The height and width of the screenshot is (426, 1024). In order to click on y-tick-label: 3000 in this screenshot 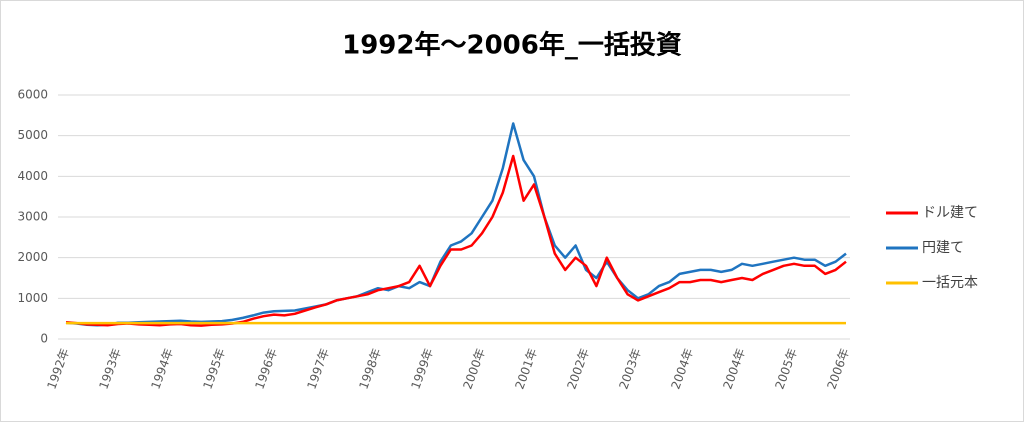, I will do `click(32, 217)`.